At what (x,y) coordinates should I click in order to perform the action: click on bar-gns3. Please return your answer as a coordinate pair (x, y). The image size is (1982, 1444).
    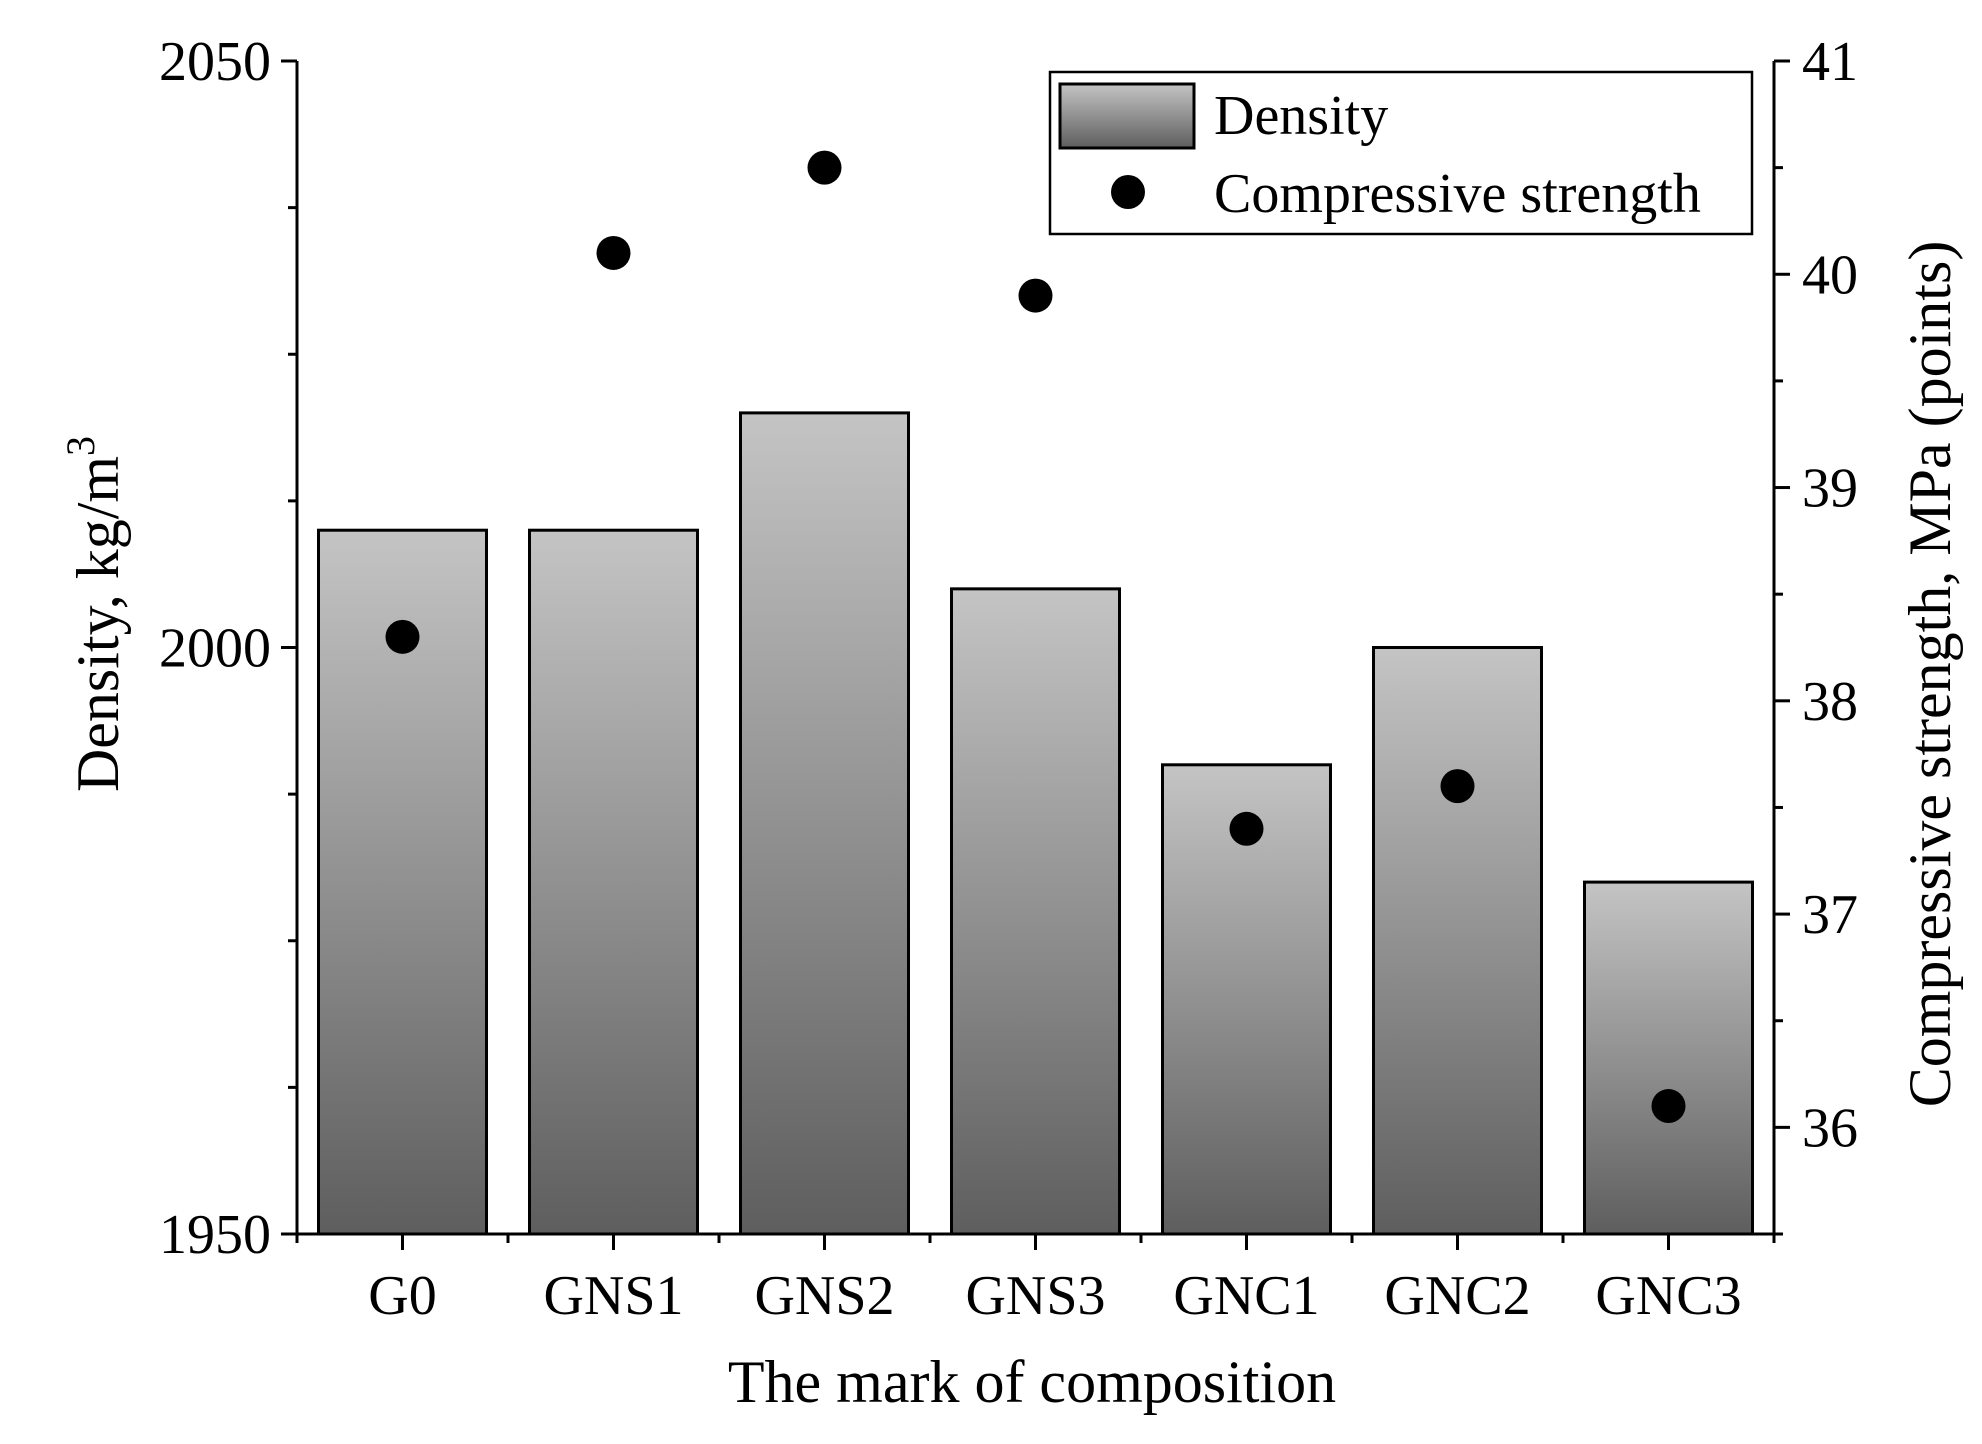
    Looking at the image, I should click on (1035, 911).